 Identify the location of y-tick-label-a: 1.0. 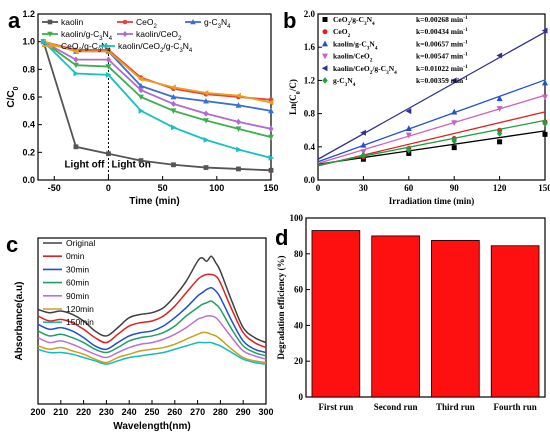
(28, 42).